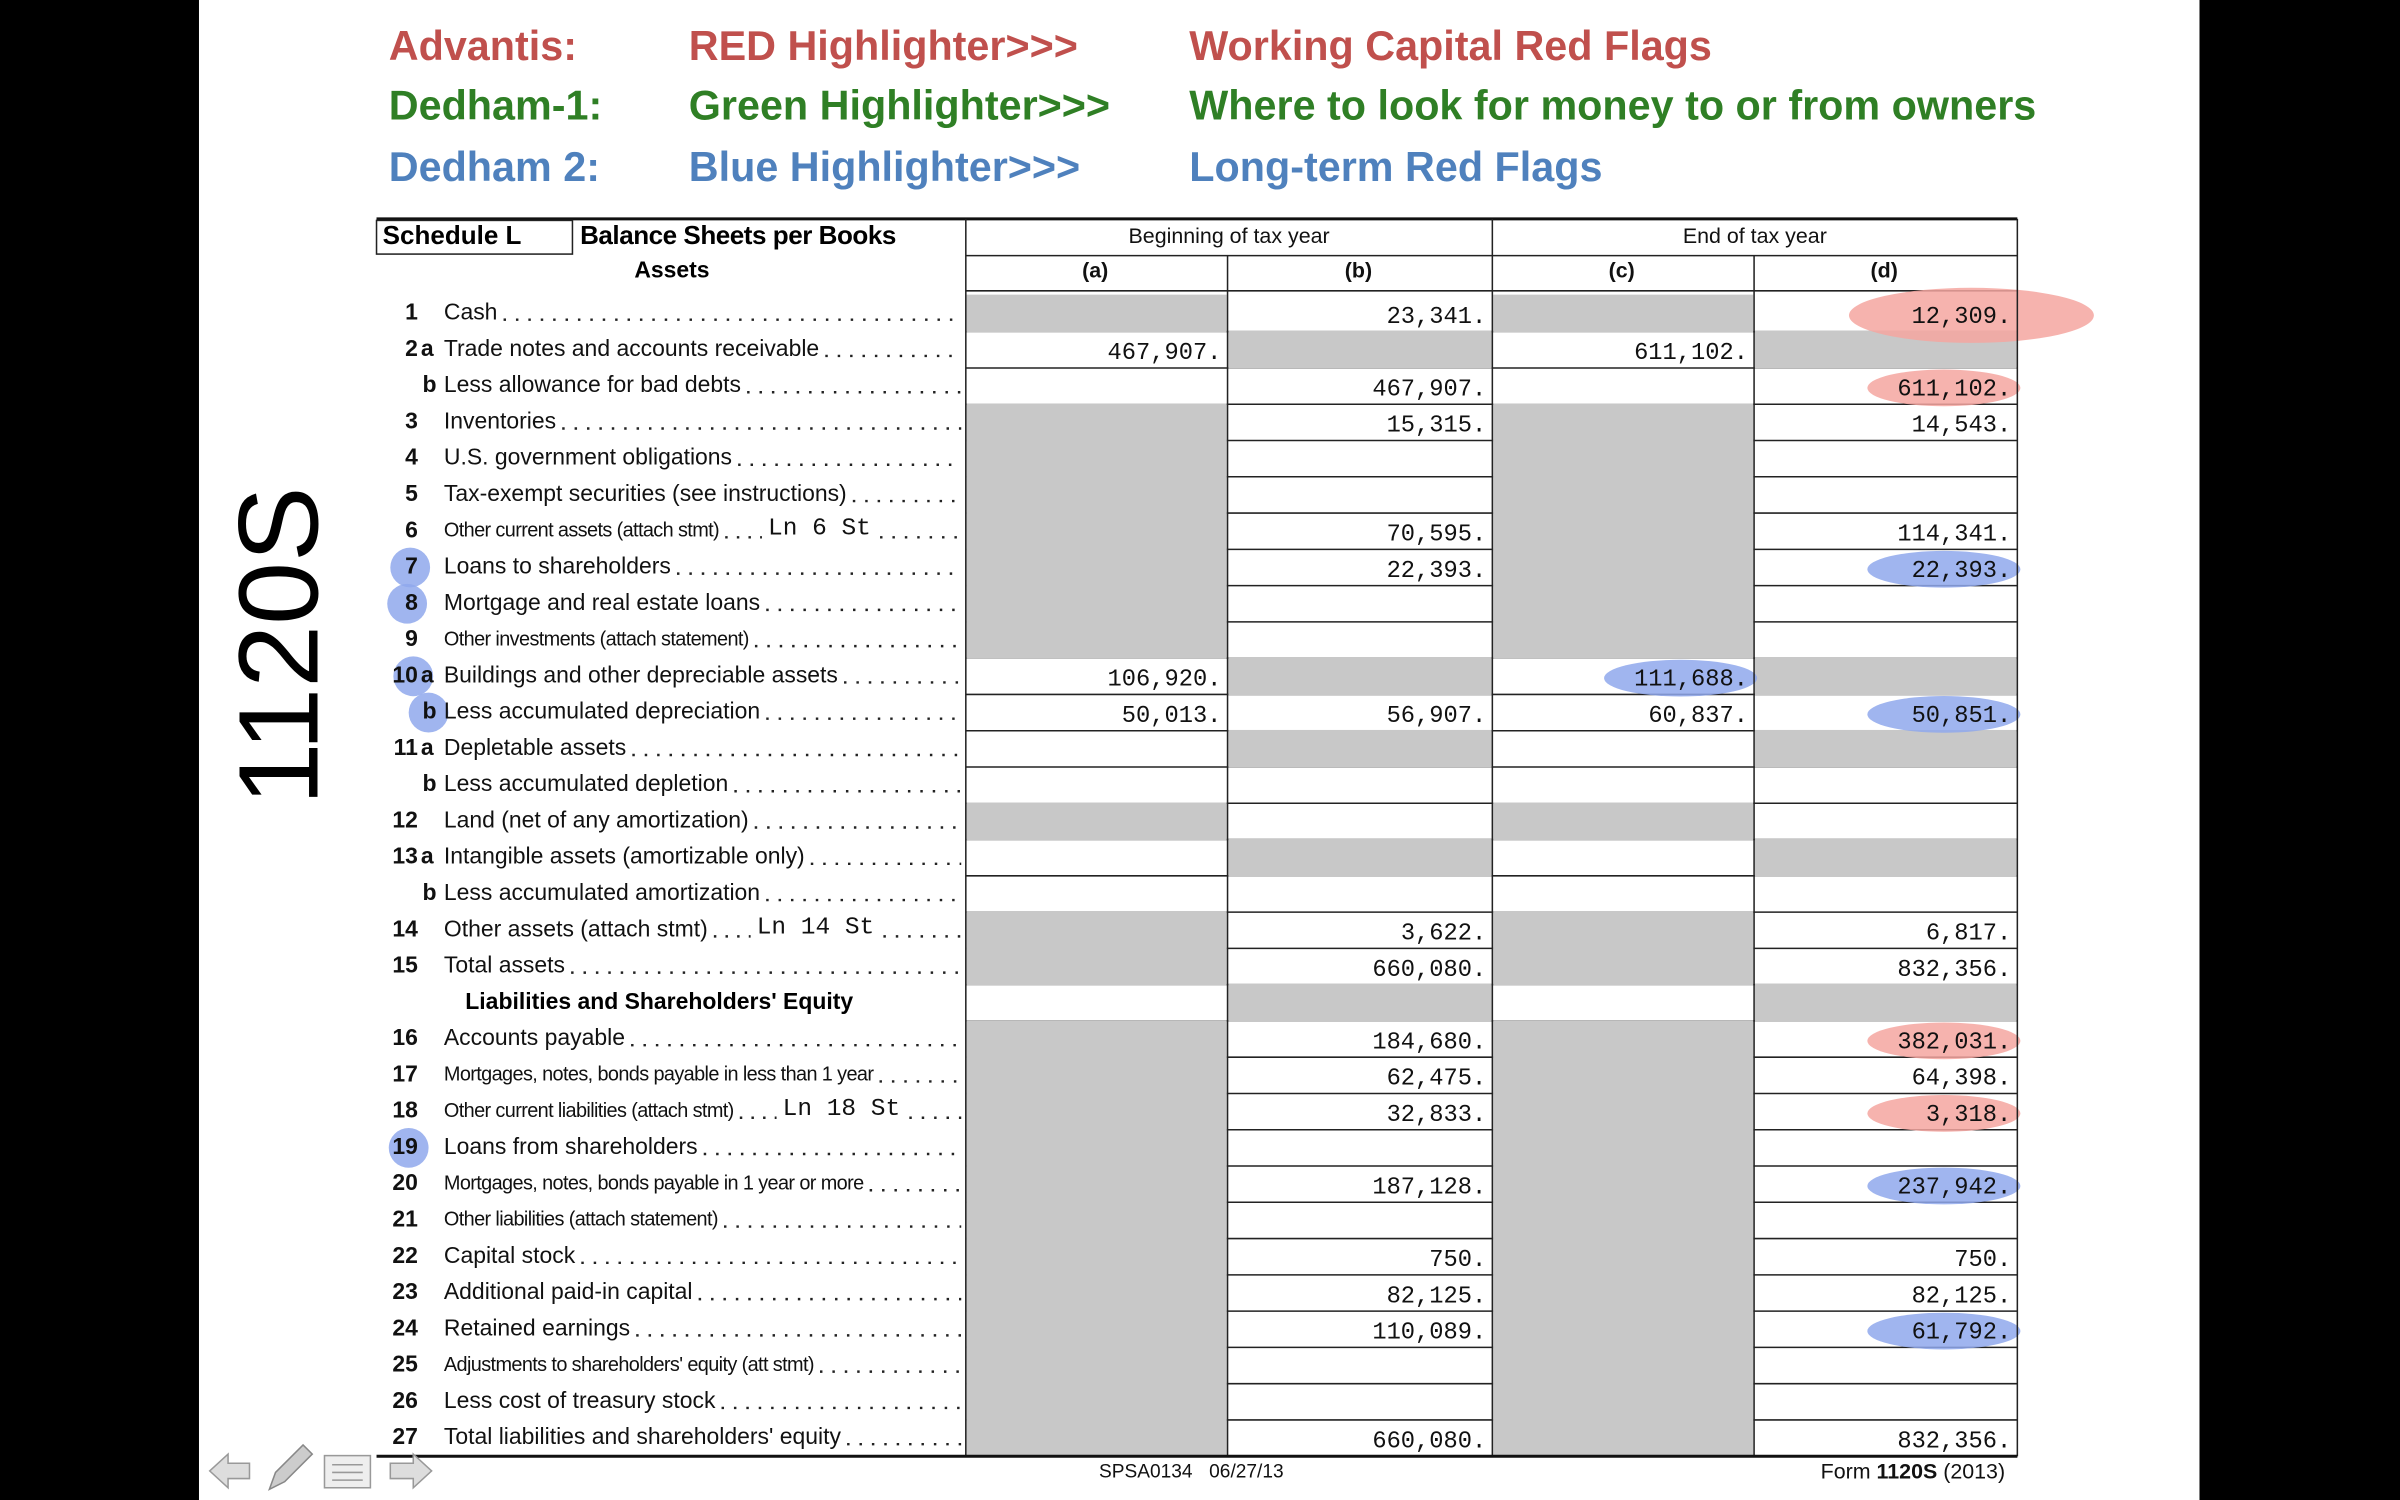 This screenshot has width=2400, height=1500. What do you see at coordinates (1954, 535) in the screenshot?
I see `amount: 114,341.` at bounding box center [1954, 535].